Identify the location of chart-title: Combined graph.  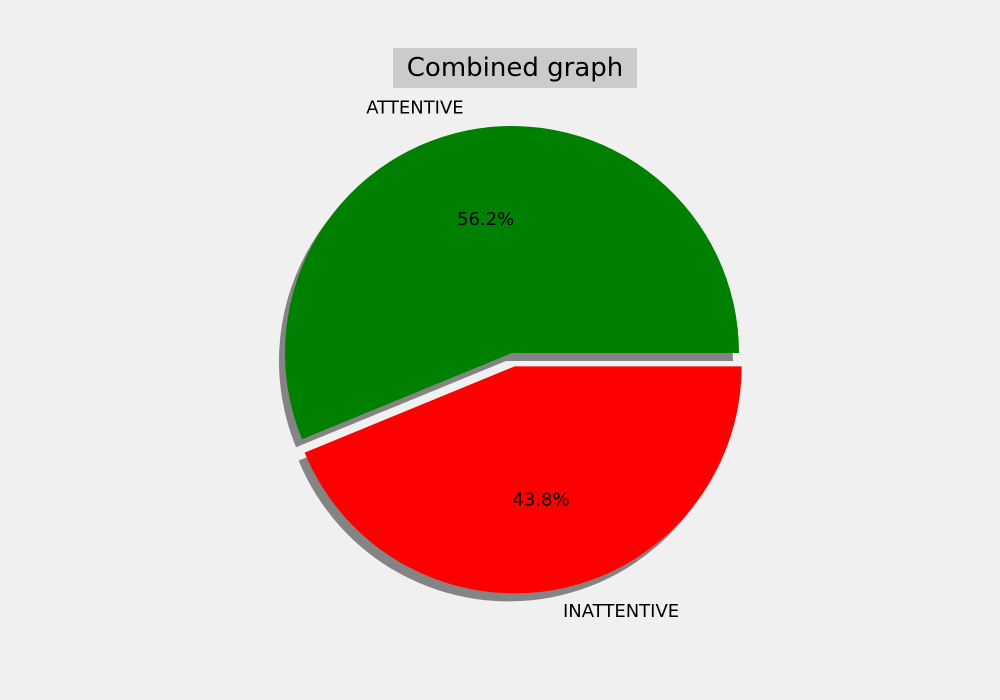
(515, 68).